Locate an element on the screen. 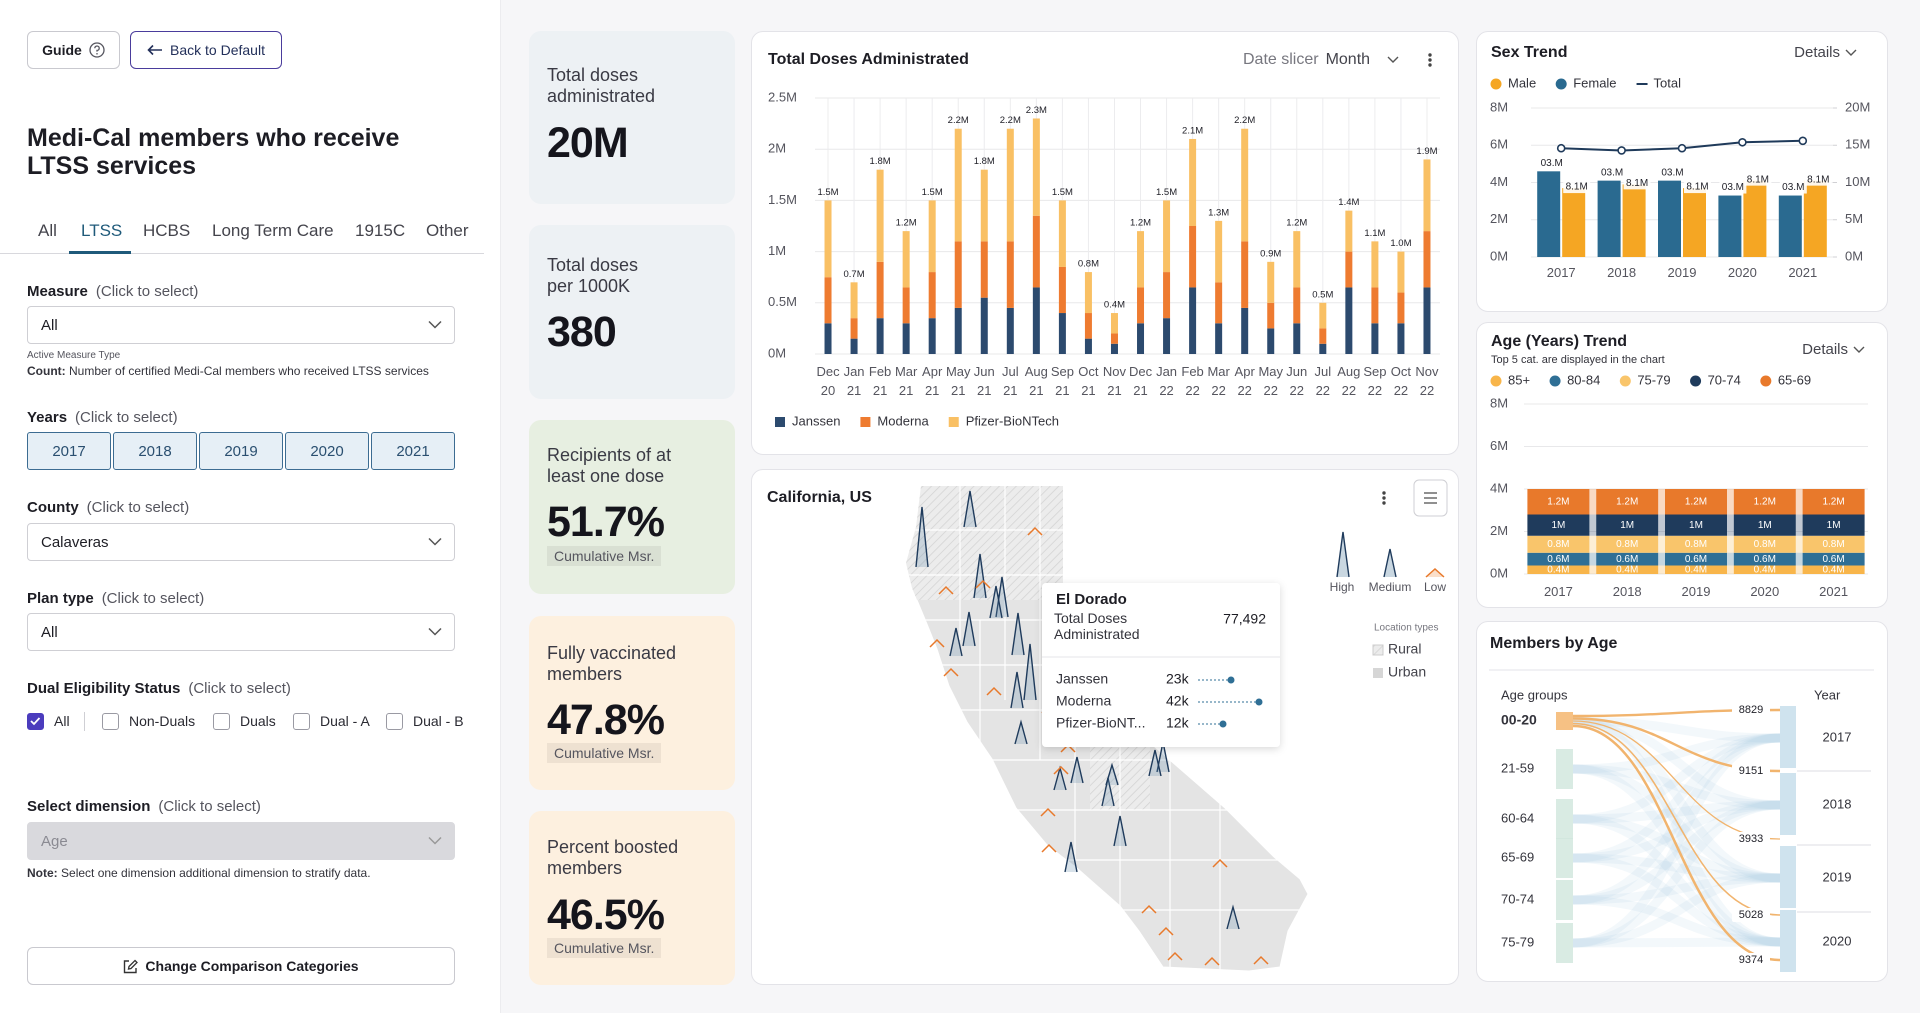 This screenshot has width=1920, height=1013. kpi-label: Total doses administrated is located at coordinates (601, 85).